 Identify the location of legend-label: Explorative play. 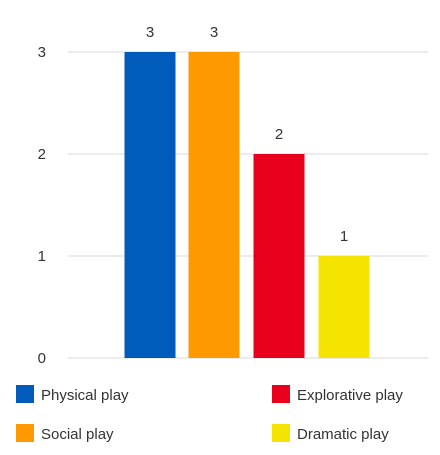
(350, 395).